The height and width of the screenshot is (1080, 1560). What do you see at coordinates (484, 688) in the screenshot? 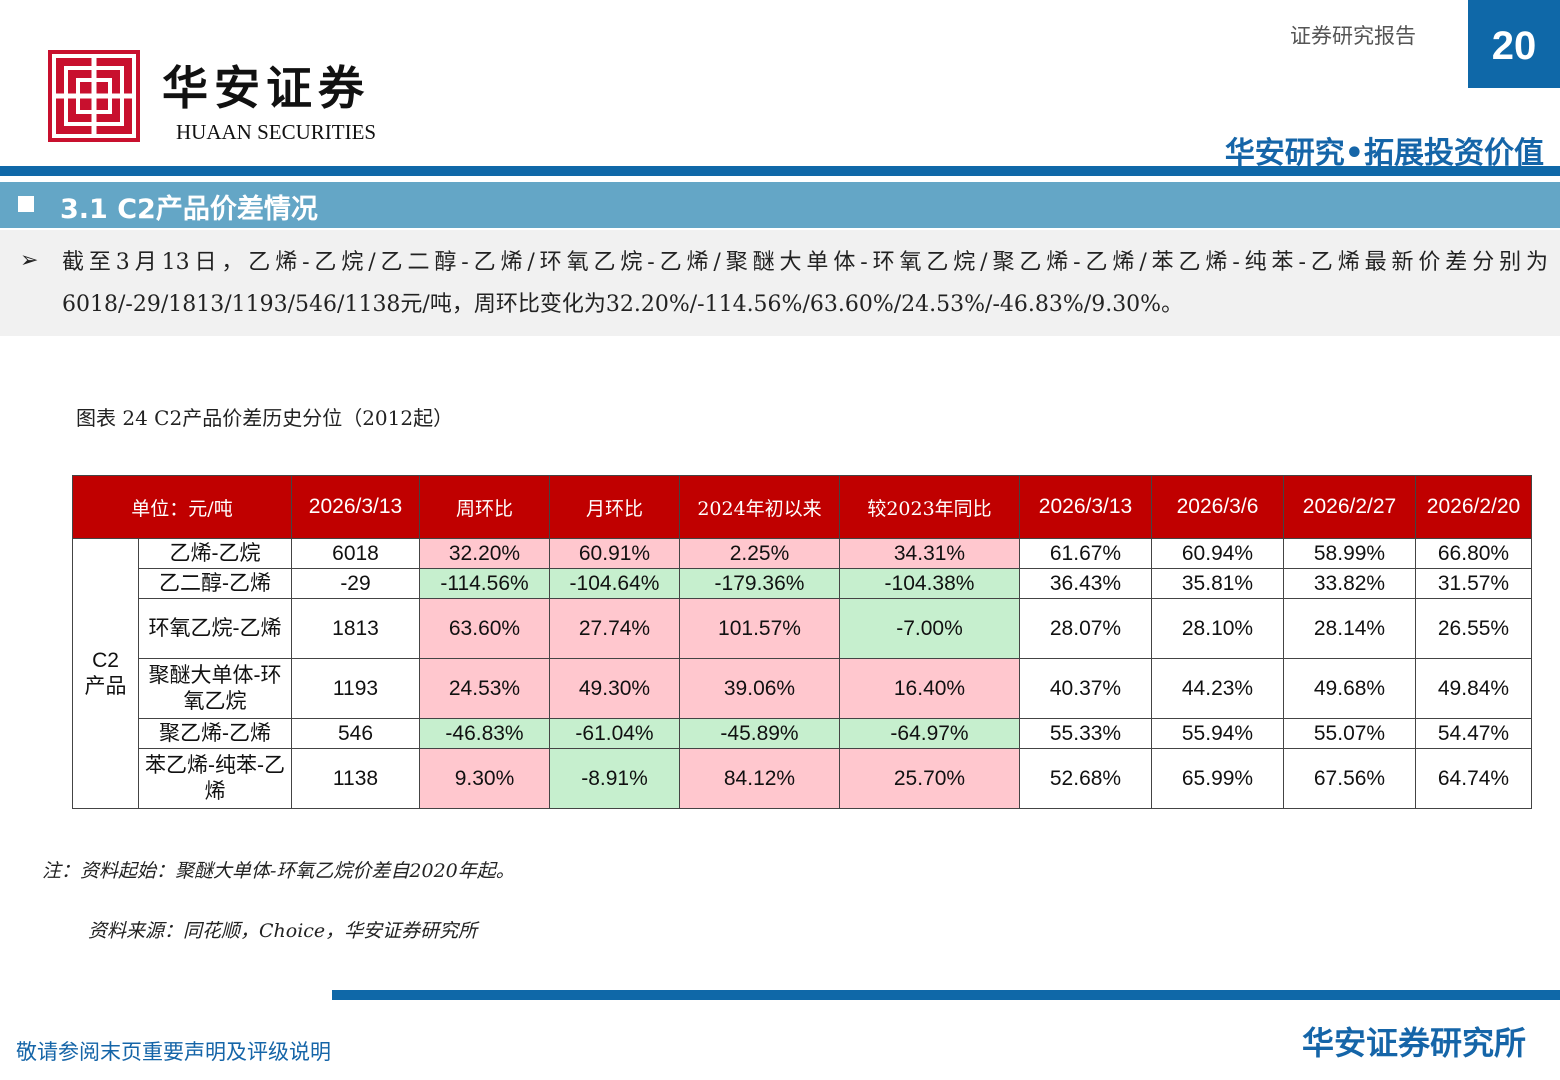
I see `change-cell: 24.53%` at bounding box center [484, 688].